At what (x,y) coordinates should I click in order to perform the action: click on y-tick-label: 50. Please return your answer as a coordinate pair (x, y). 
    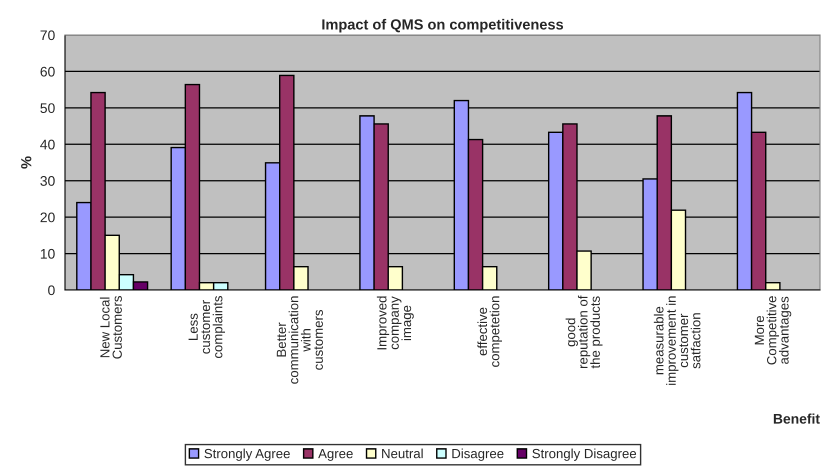
    Looking at the image, I should click on (47, 108).